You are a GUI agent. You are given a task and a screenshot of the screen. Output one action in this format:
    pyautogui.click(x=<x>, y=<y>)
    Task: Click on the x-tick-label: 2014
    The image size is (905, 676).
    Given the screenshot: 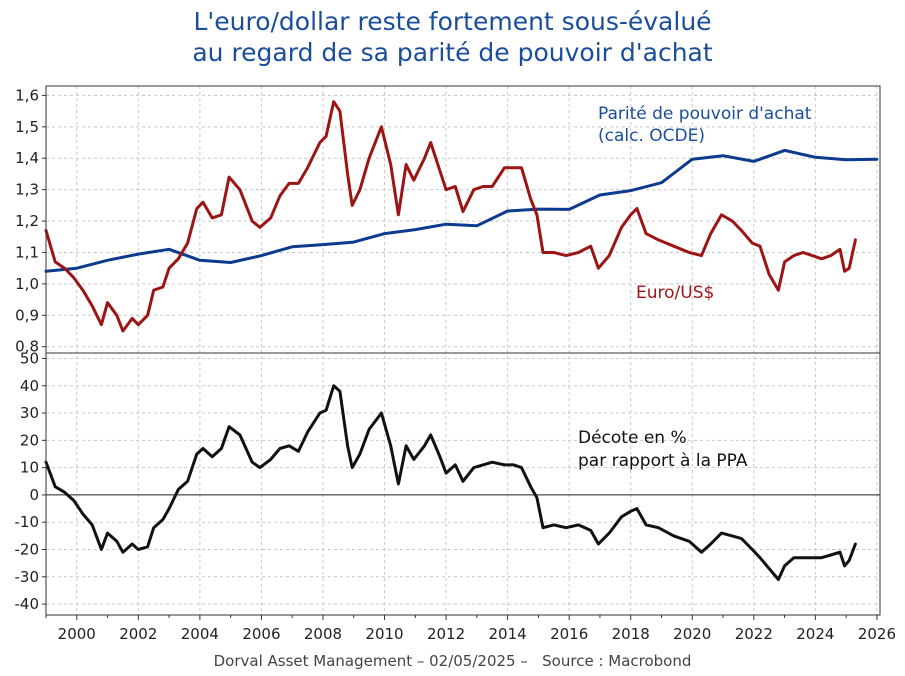 What is the action you would take?
    pyautogui.click(x=508, y=634)
    